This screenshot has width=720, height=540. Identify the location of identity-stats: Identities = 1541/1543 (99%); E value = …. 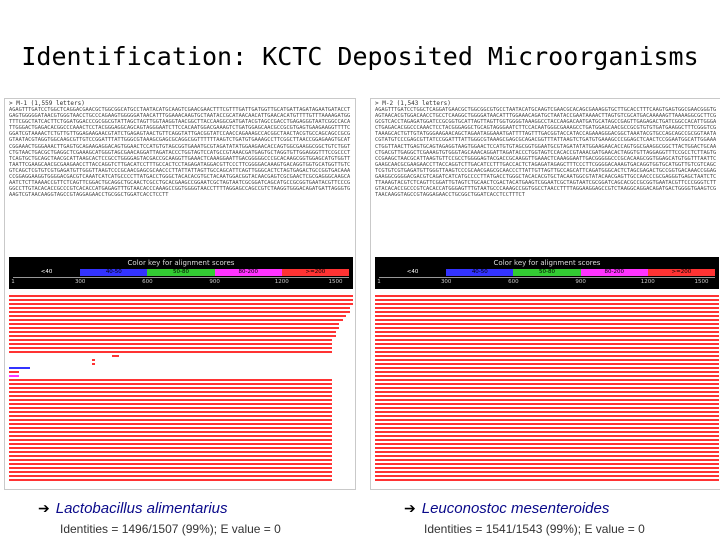
(534, 529).